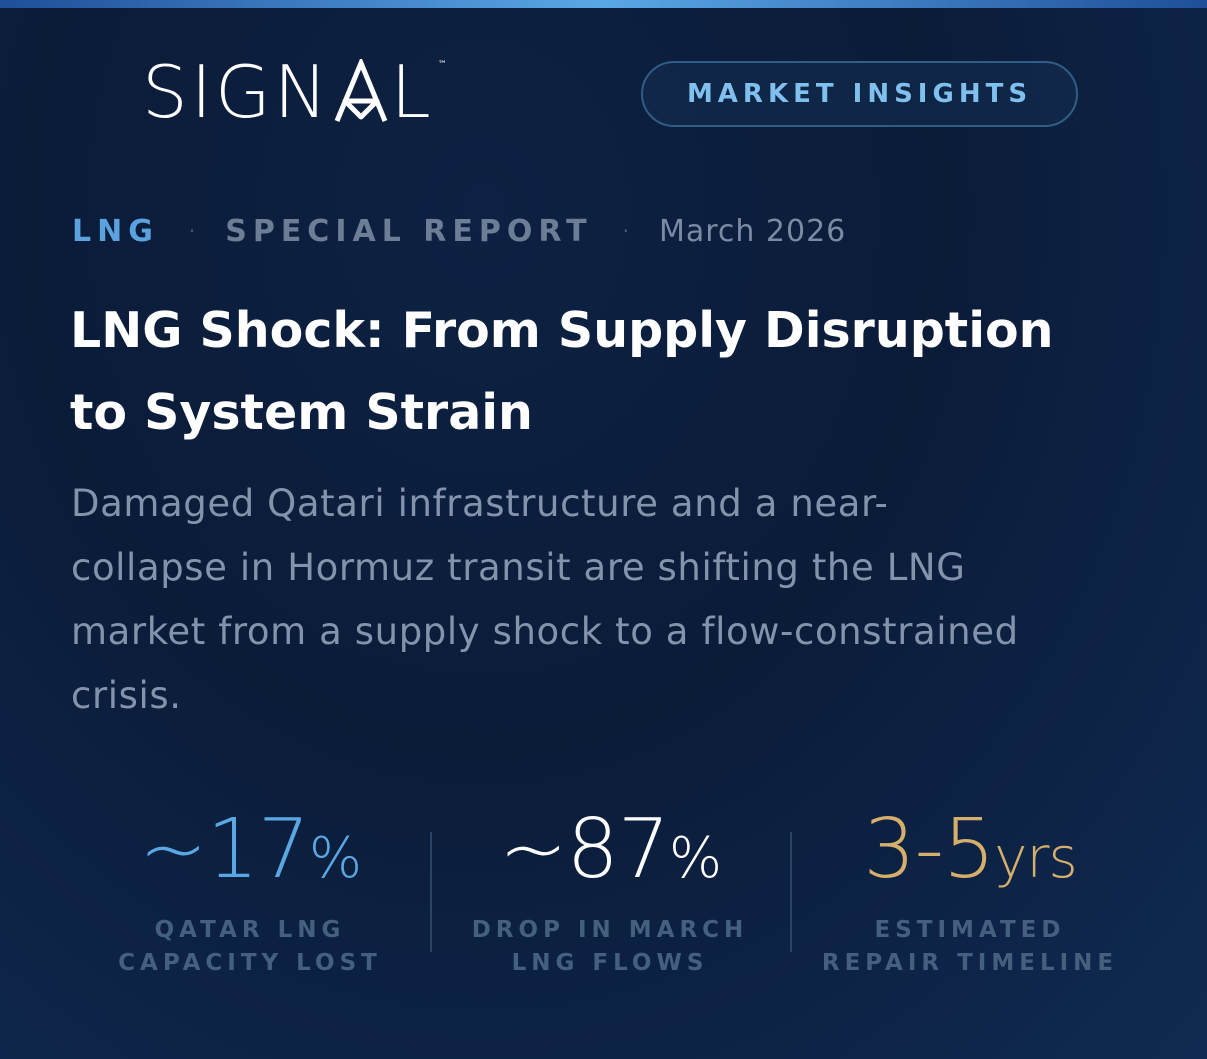  What do you see at coordinates (603, 4) in the screenshot?
I see `top-accent-bar` at bounding box center [603, 4].